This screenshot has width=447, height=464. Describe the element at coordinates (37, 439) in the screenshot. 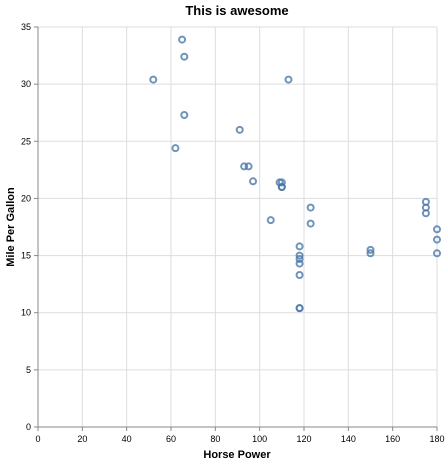

I see `x-tick-label: 0` at that location.